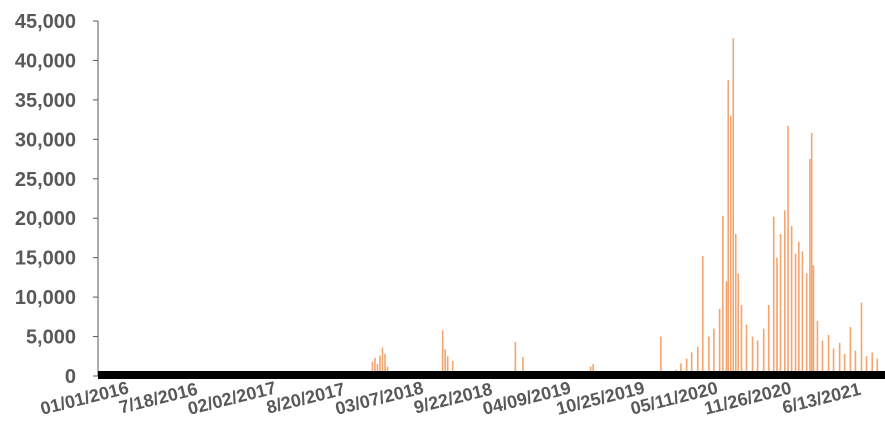 Image resolution: width=885 pixels, height=439 pixels. Describe the element at coordinates (821, 398) in the screenshot. I see `x-tick-label: 6/13/2021` at that location.